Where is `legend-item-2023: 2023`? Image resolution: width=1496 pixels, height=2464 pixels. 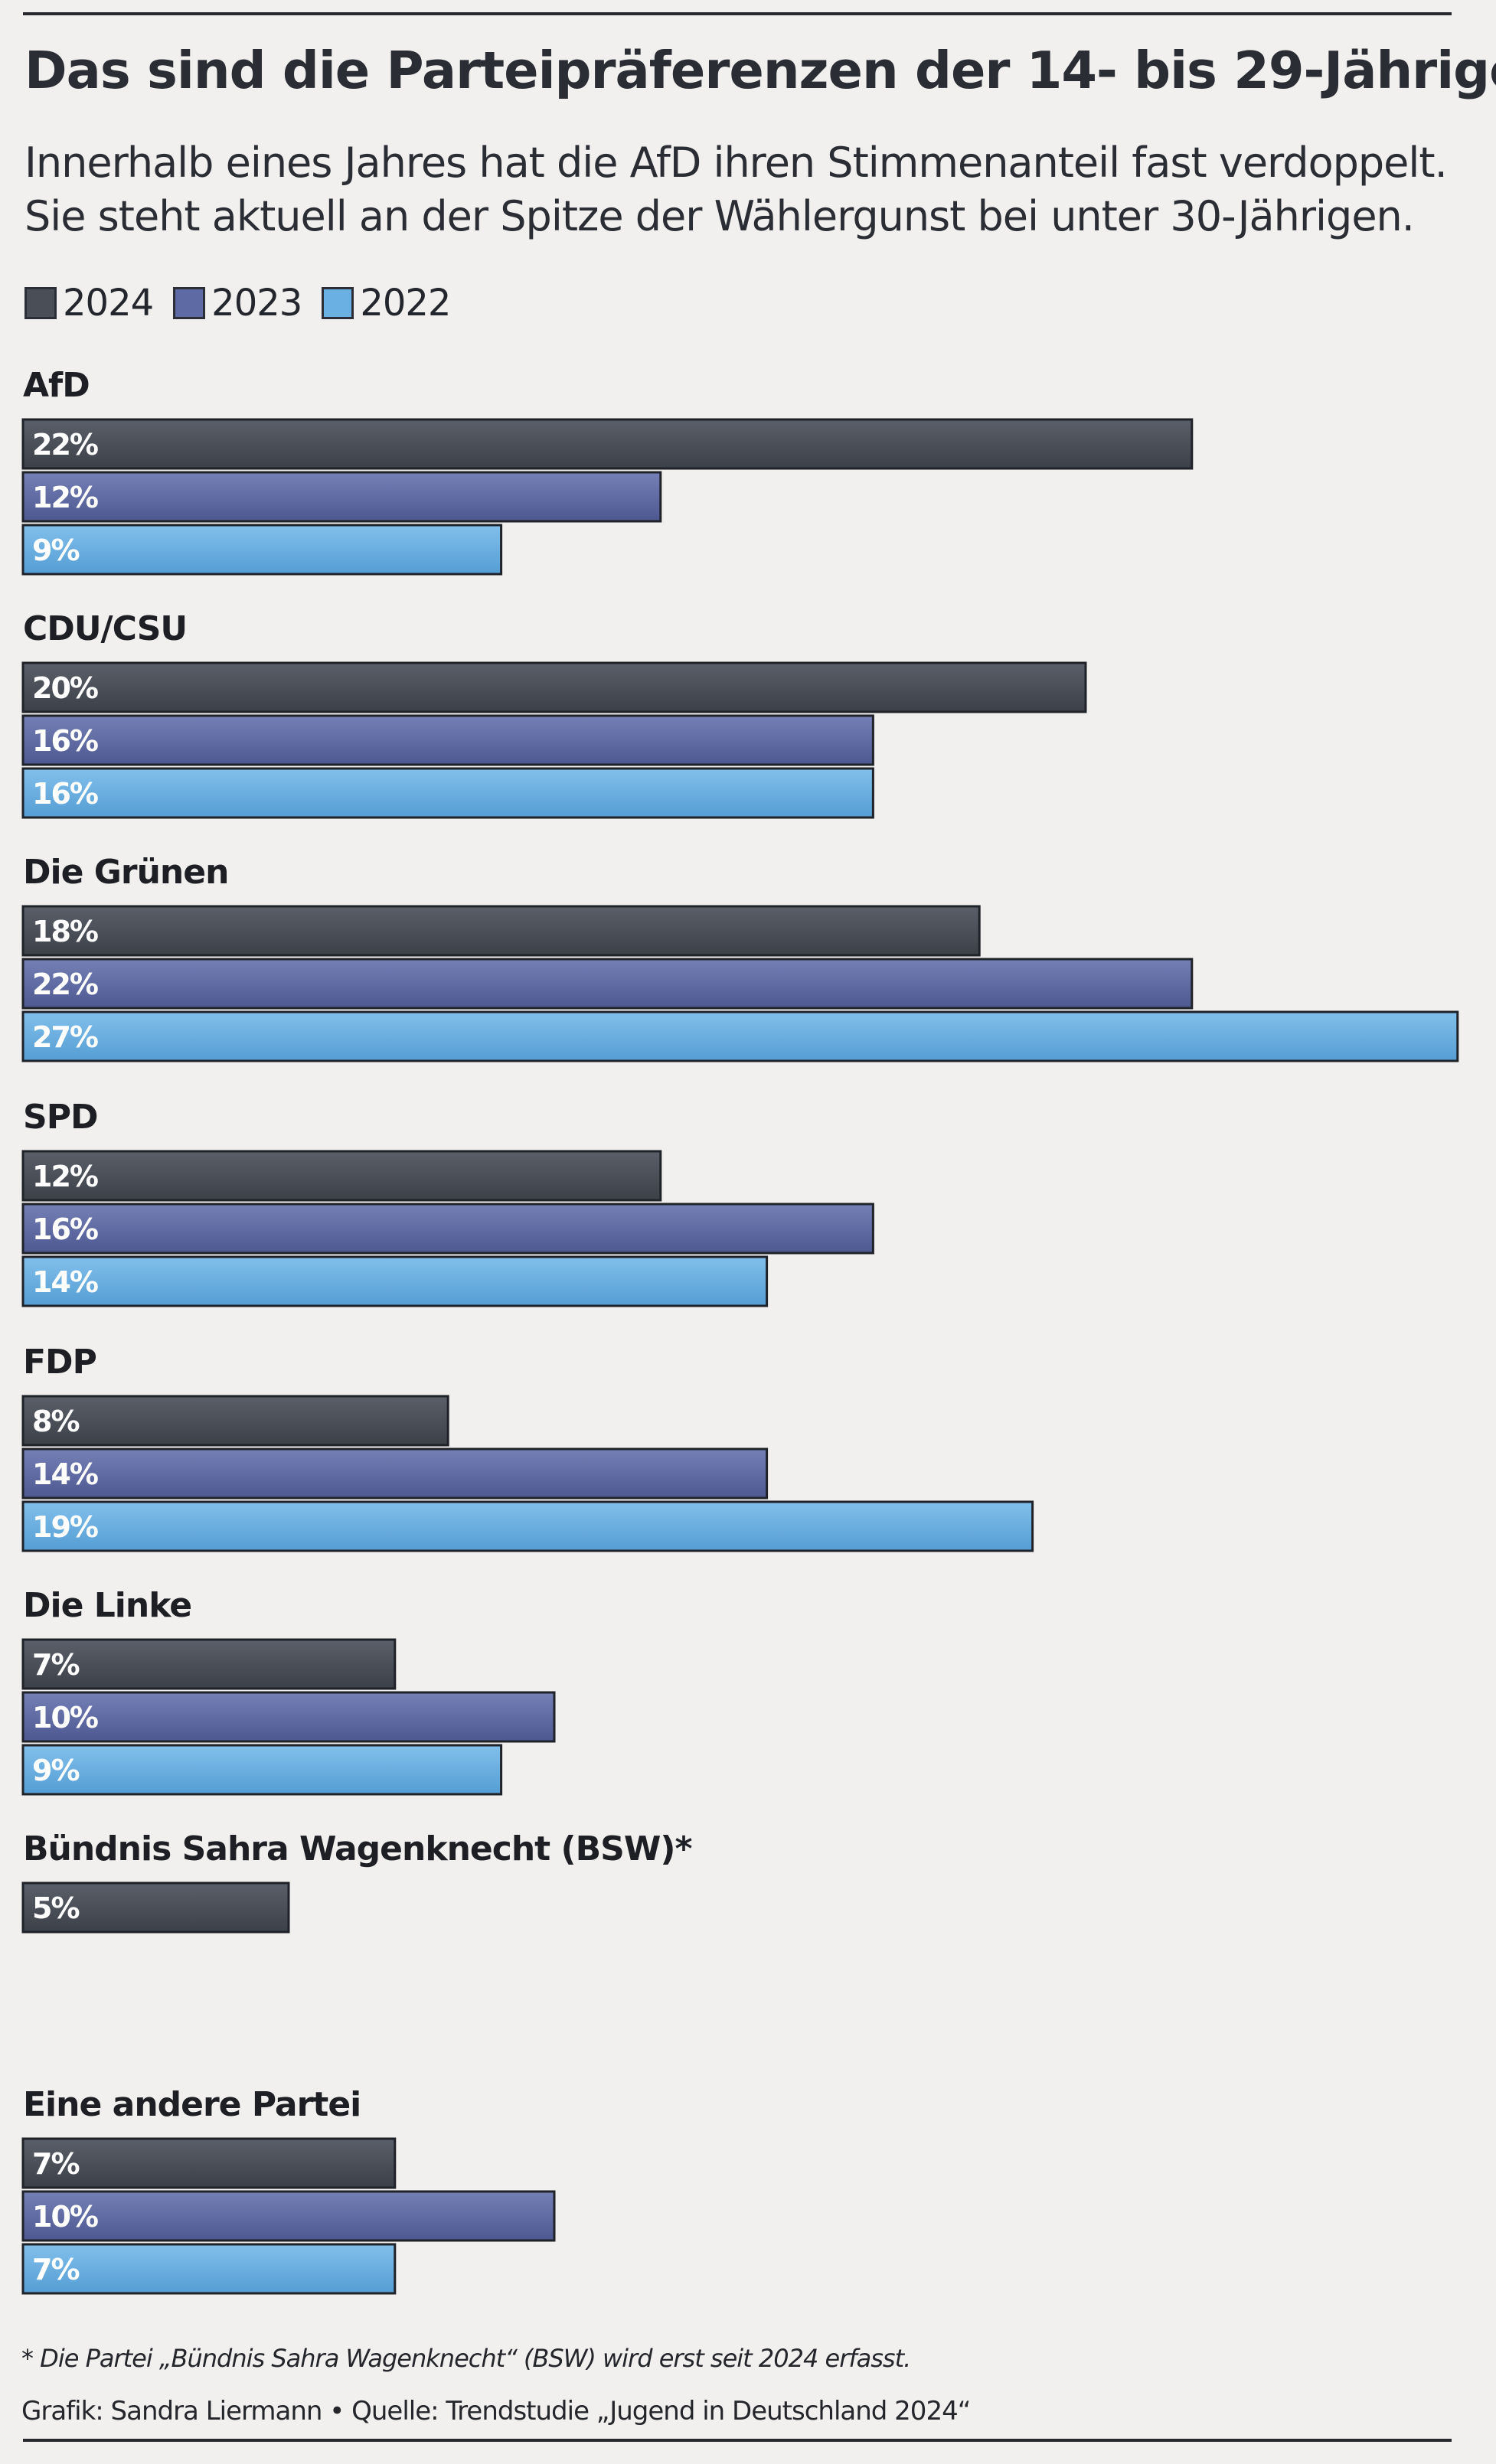 legend-item-2023: 2023 is located at coordinates (237, 303).